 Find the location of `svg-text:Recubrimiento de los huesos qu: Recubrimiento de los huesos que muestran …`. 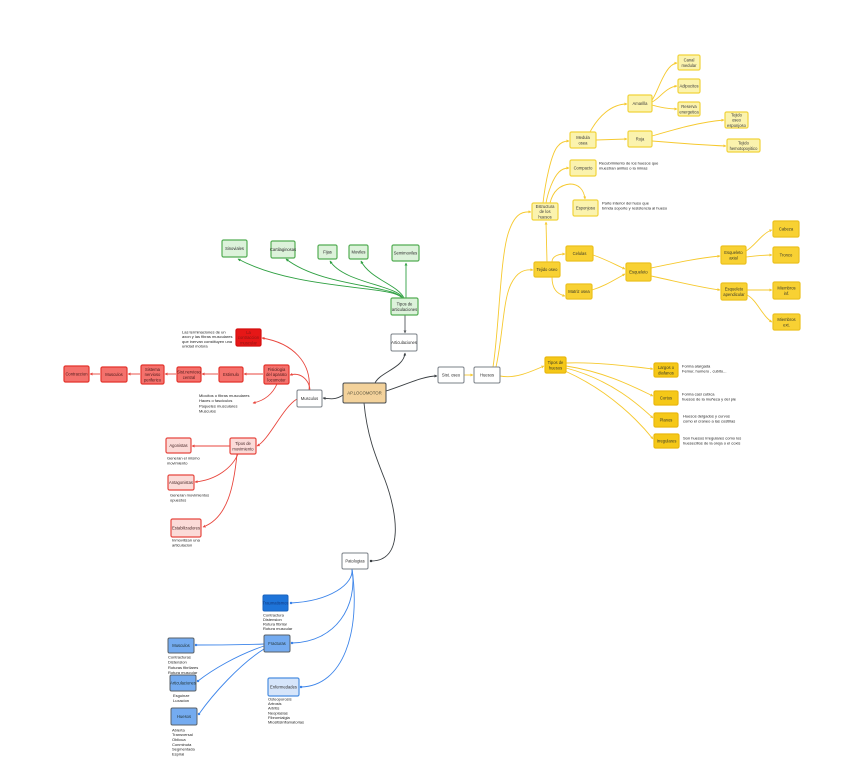

svg-text:Recubrimiento de los huesos qu: Recubrimiento de los huesos que muestran … is located at coordinates (629, 166).